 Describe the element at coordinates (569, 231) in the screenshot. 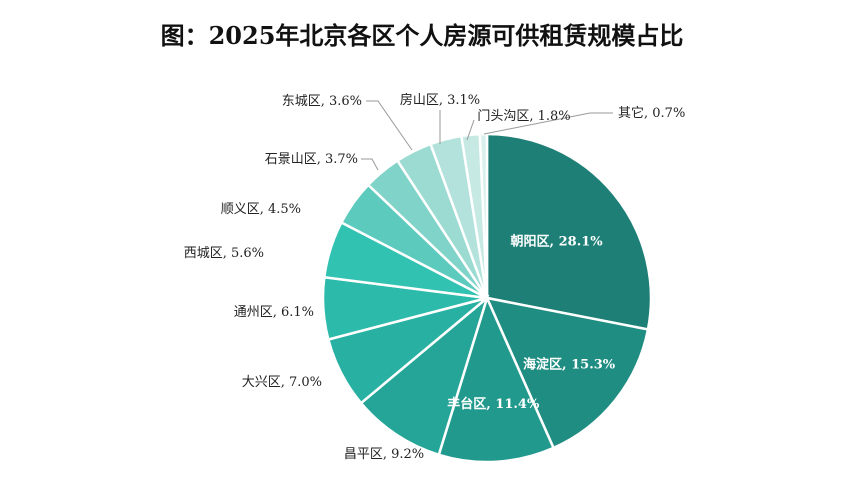

I see `pie-slice-朝阳区` at that location.